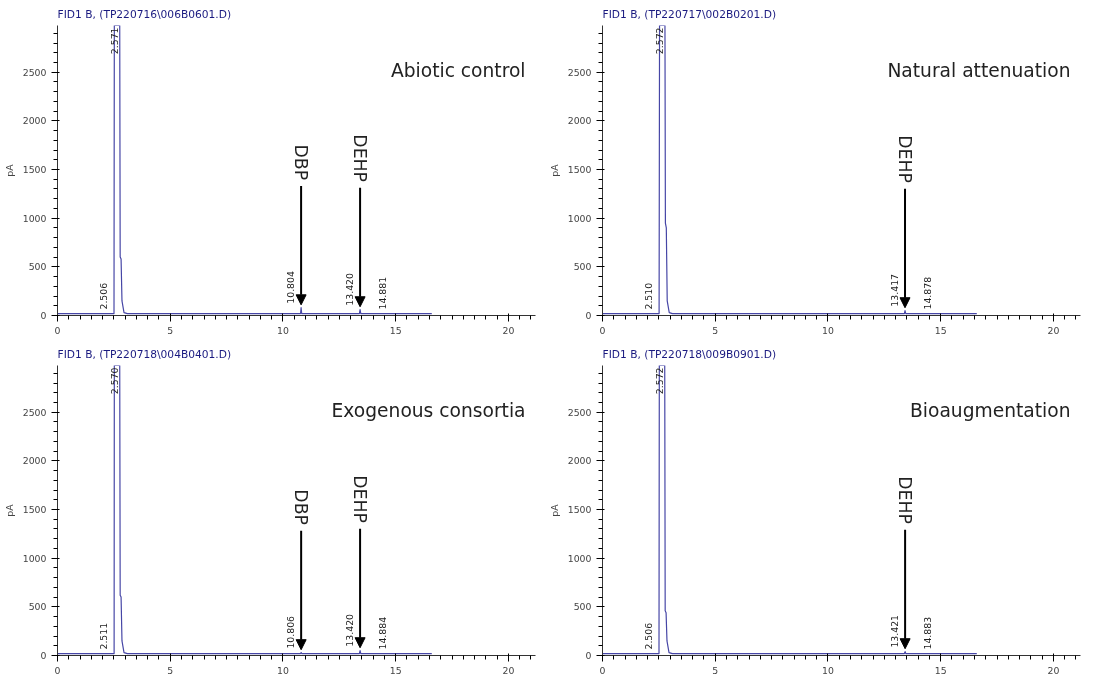  What do you see at coordinates (144, 354) in the screenshot?
I see `chart-subtitle: FID1 B, (TP220718\004B0401.D)` at bounding box center [144, 354].